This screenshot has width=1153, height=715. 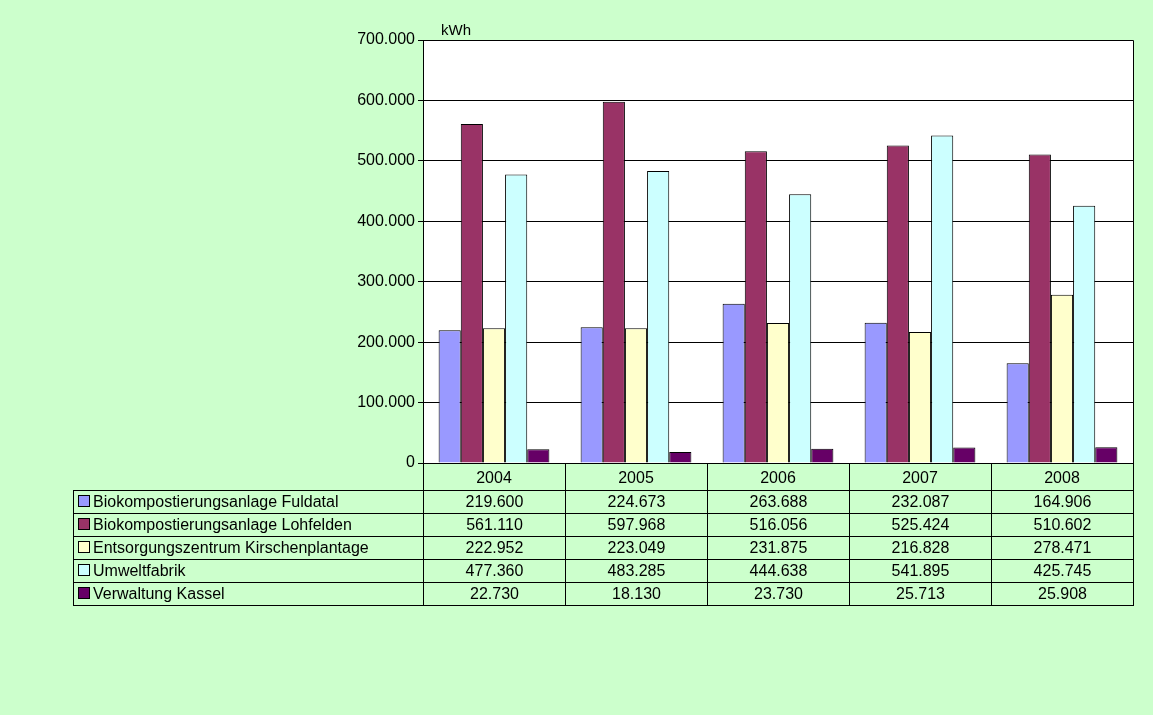 What do you see at coordinates (248, 594) in the screenshot?
I see `legend-label: Verwaltung Kassel` at bounding box center [248, 594].